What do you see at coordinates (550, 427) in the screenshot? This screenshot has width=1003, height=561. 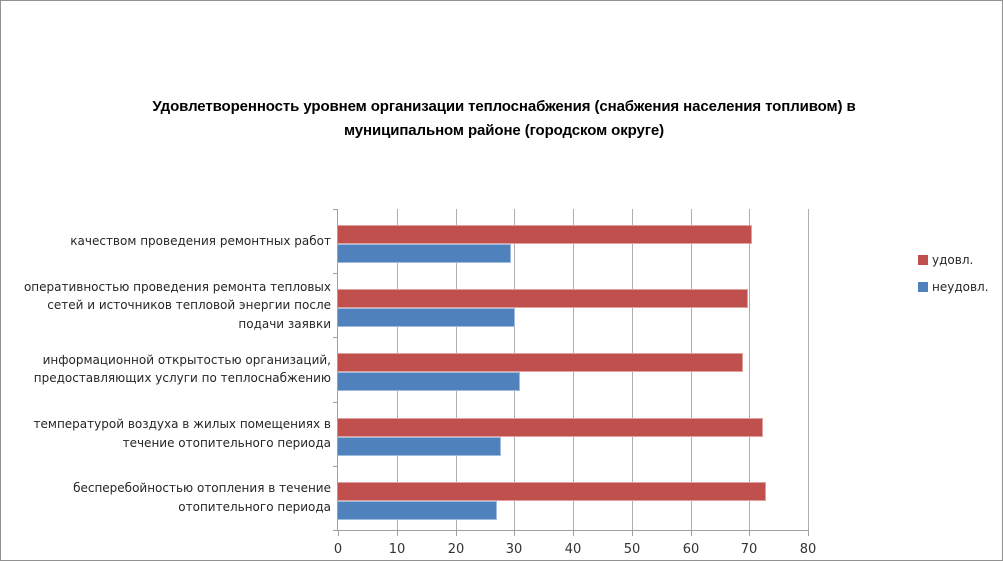 I see `bar-удовл.-3` at bounding box center [550, 427].